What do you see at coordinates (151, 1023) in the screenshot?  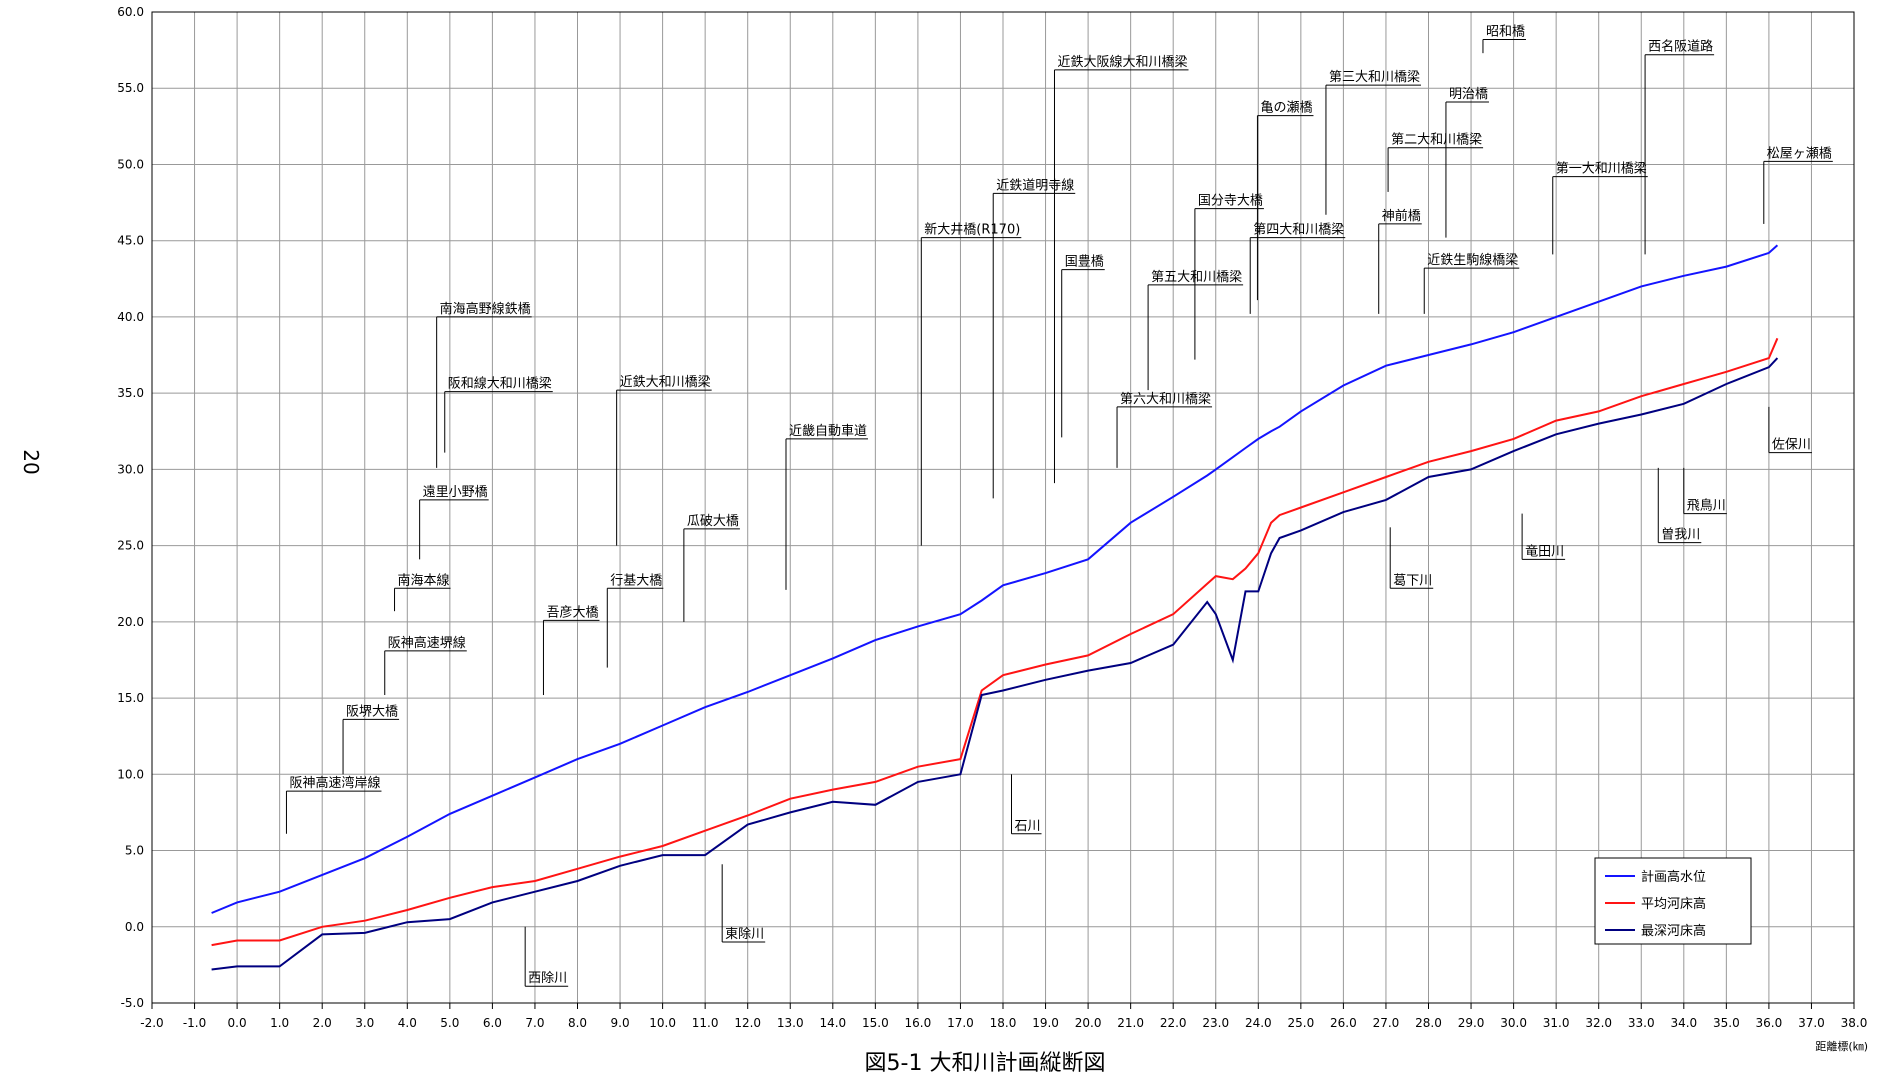 I see `x-tick-label: -2.0` at bounding box center [151, 1023].